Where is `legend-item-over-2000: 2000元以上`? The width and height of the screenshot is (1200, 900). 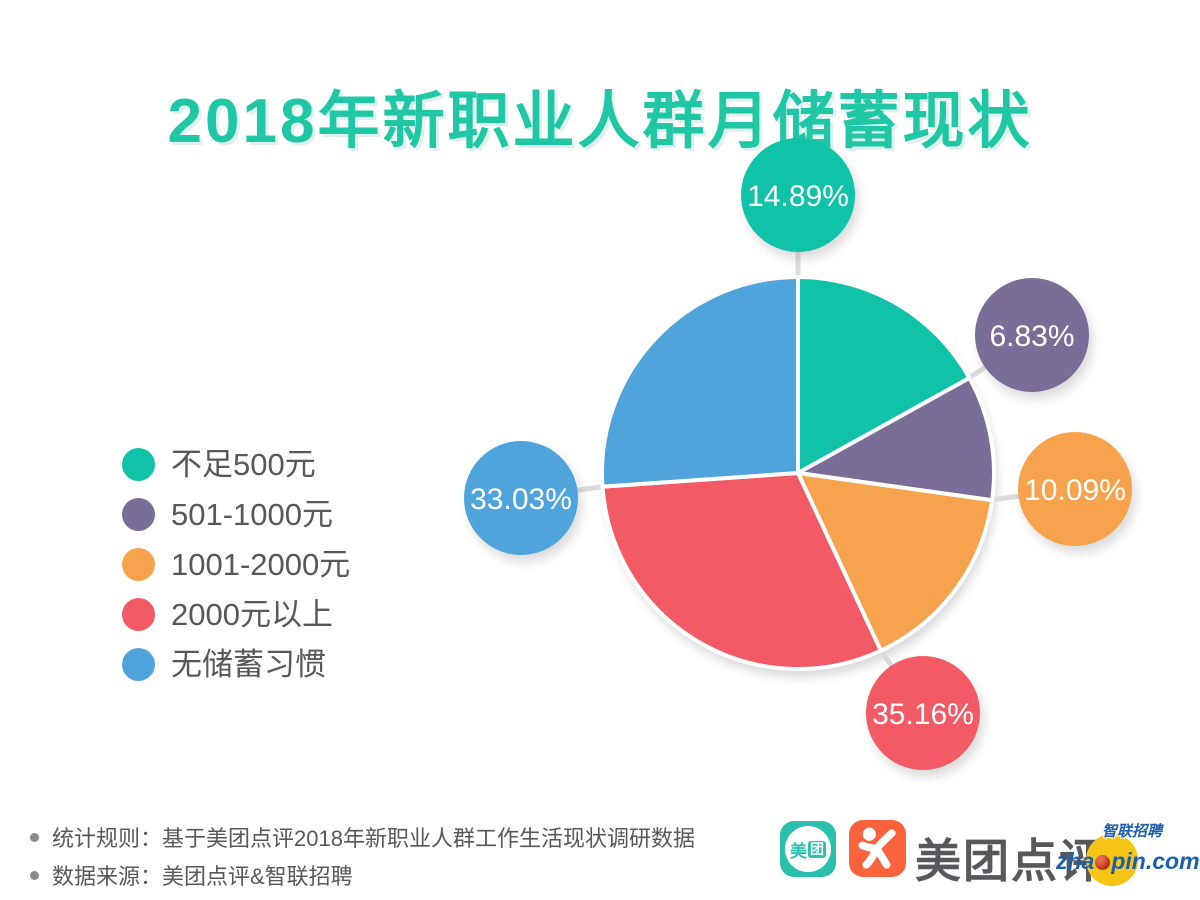 legend-item-over-2000: 2000元以上 is located at coordinates (236, 614).